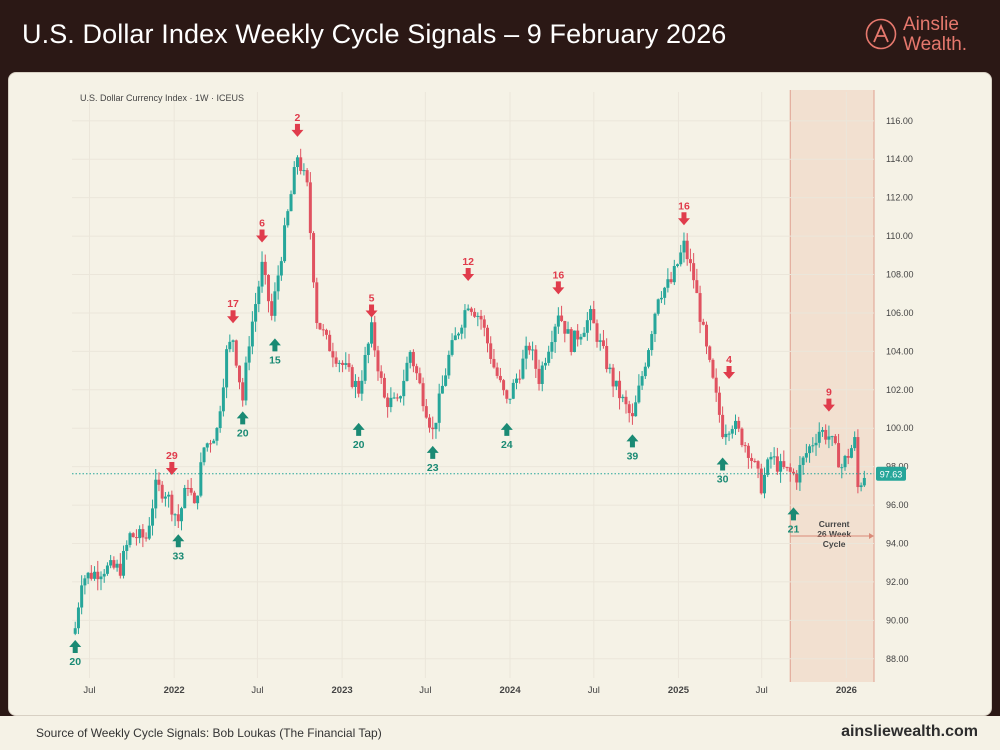  What do you see at coordinates (891, 474) in the screenshot?
I see `last-price-label: 97.63` at bounding box center [891, 474].